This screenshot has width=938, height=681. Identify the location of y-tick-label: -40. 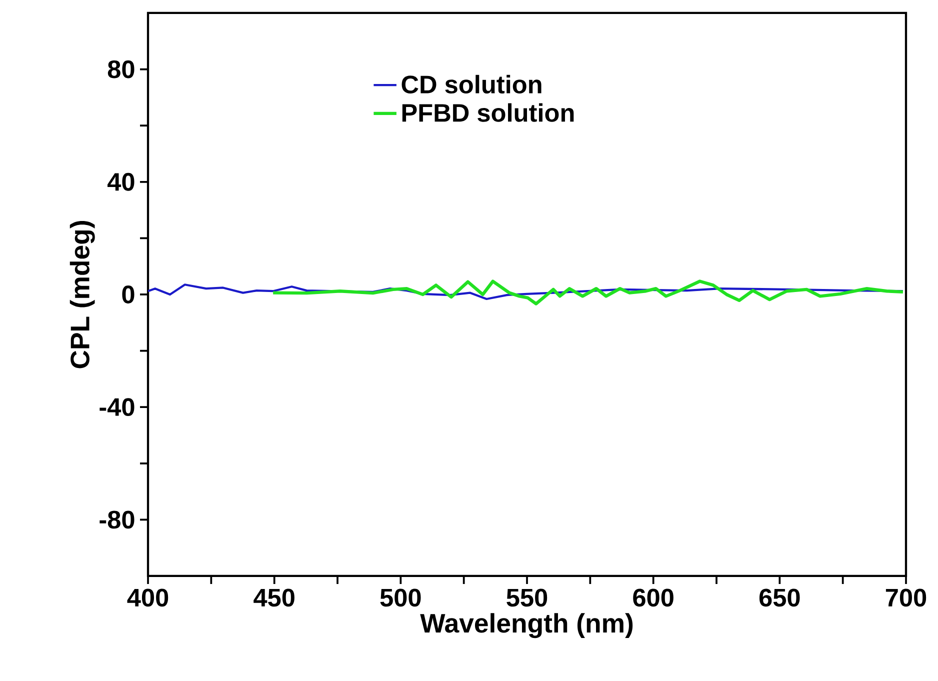
(117, 407).